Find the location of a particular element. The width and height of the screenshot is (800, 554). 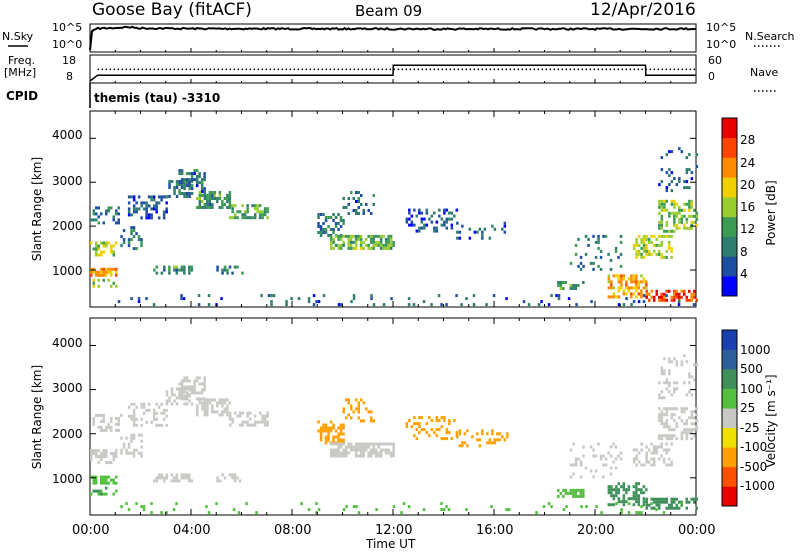

freq-left-tick-bottom: 8 is located at coordinates (69, 76).